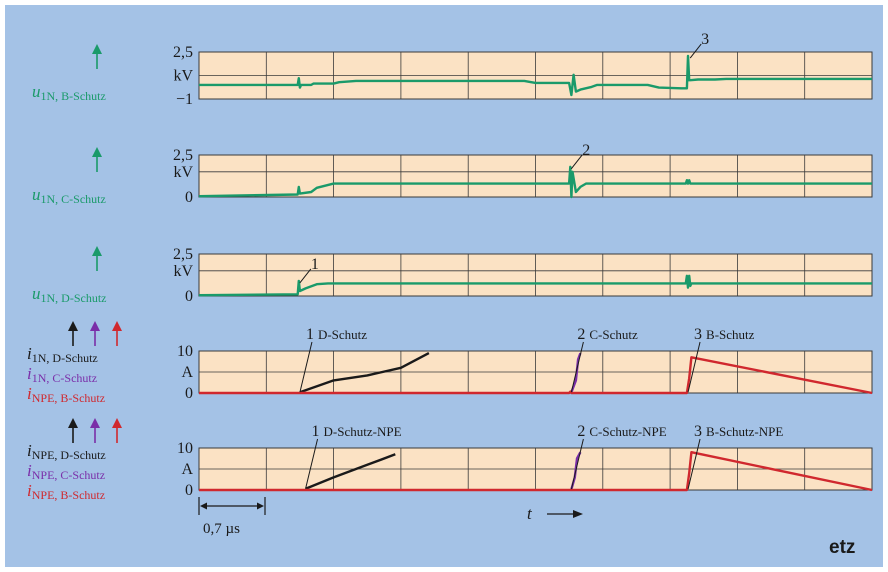 This screenshot has height=572, width=888. I want to click on time-scale-label: 0,7 µs, so click(221, 529).